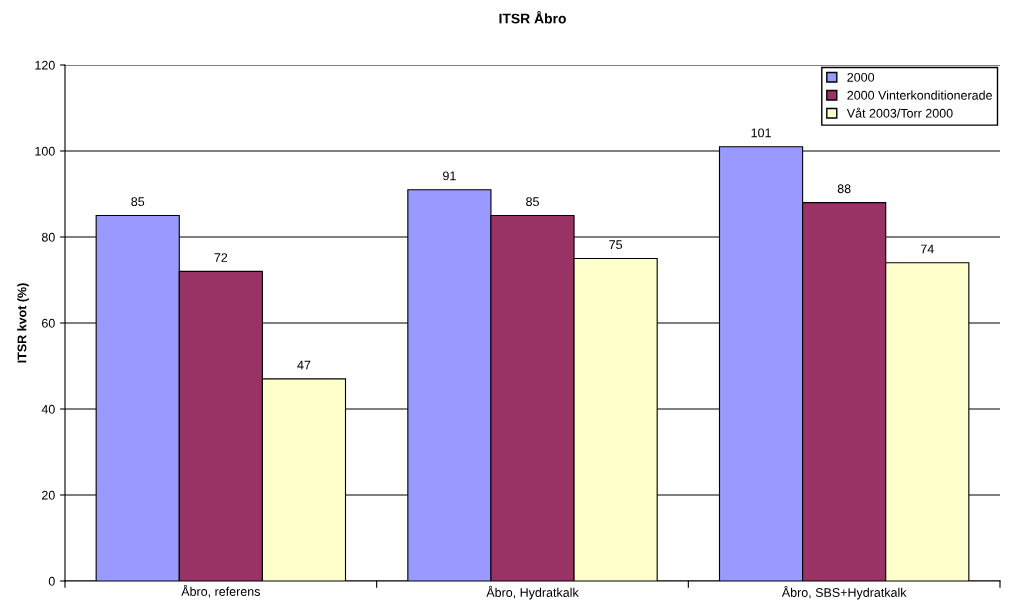 The height and width of the screenshot is (615, 1009). What do you see at coordinates (45, 65) in the screenshot?
I see `y-tick-label: 120` at bounding box center [45, 65].